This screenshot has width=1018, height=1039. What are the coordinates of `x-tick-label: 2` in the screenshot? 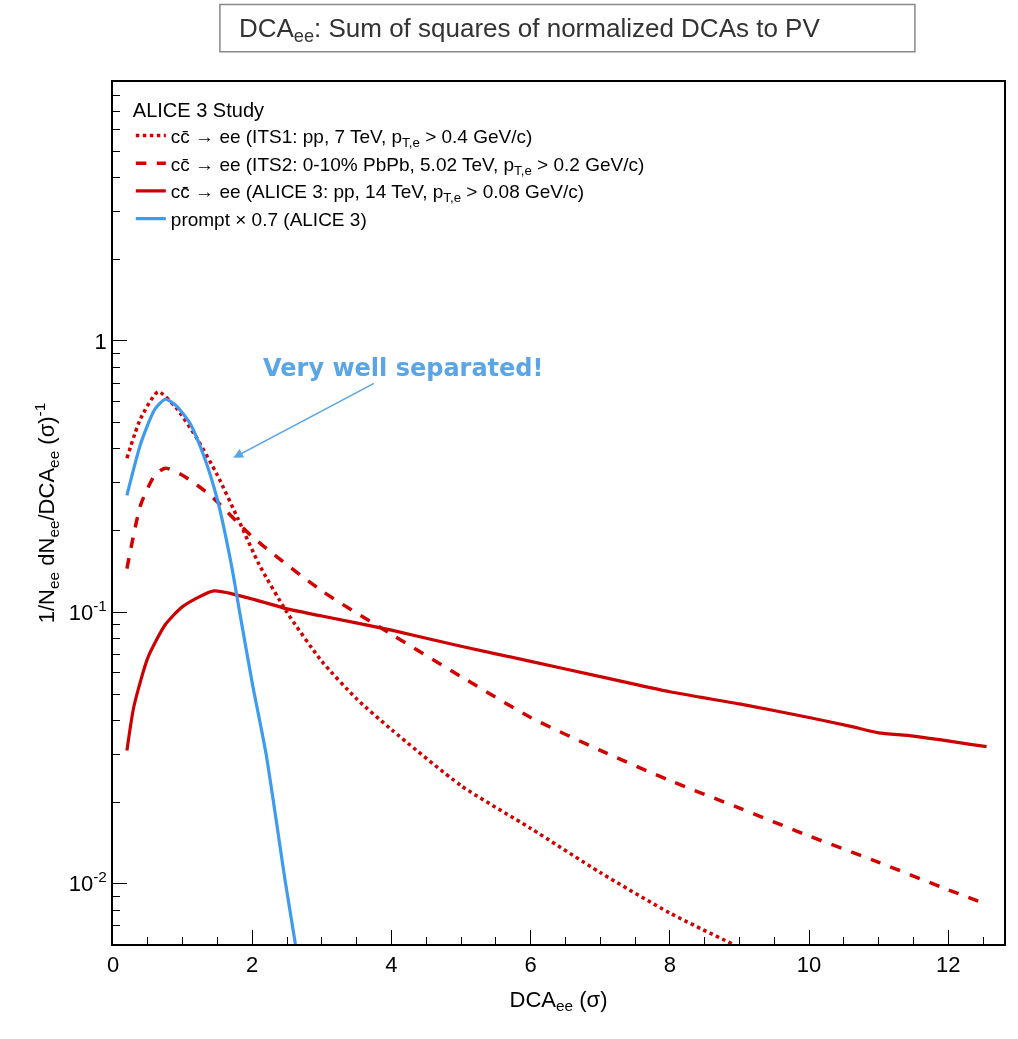 It's located at (252, 965).